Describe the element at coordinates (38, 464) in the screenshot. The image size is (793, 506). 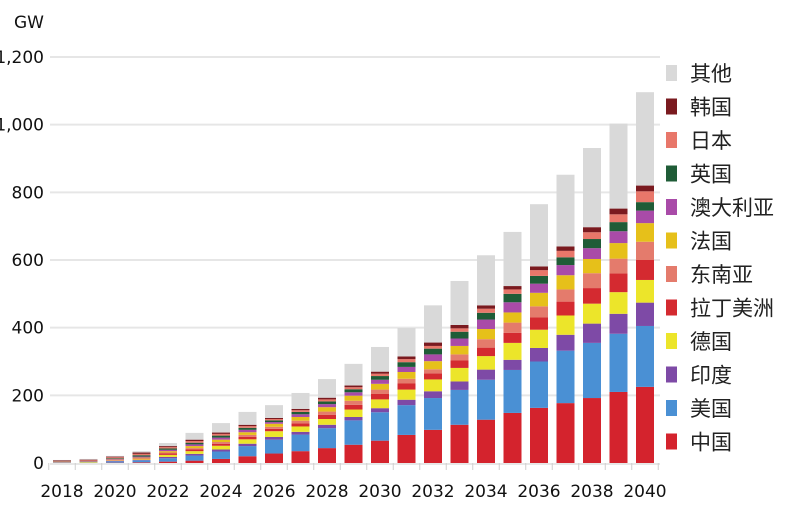
I see `y-tick-label: 0` at that location.